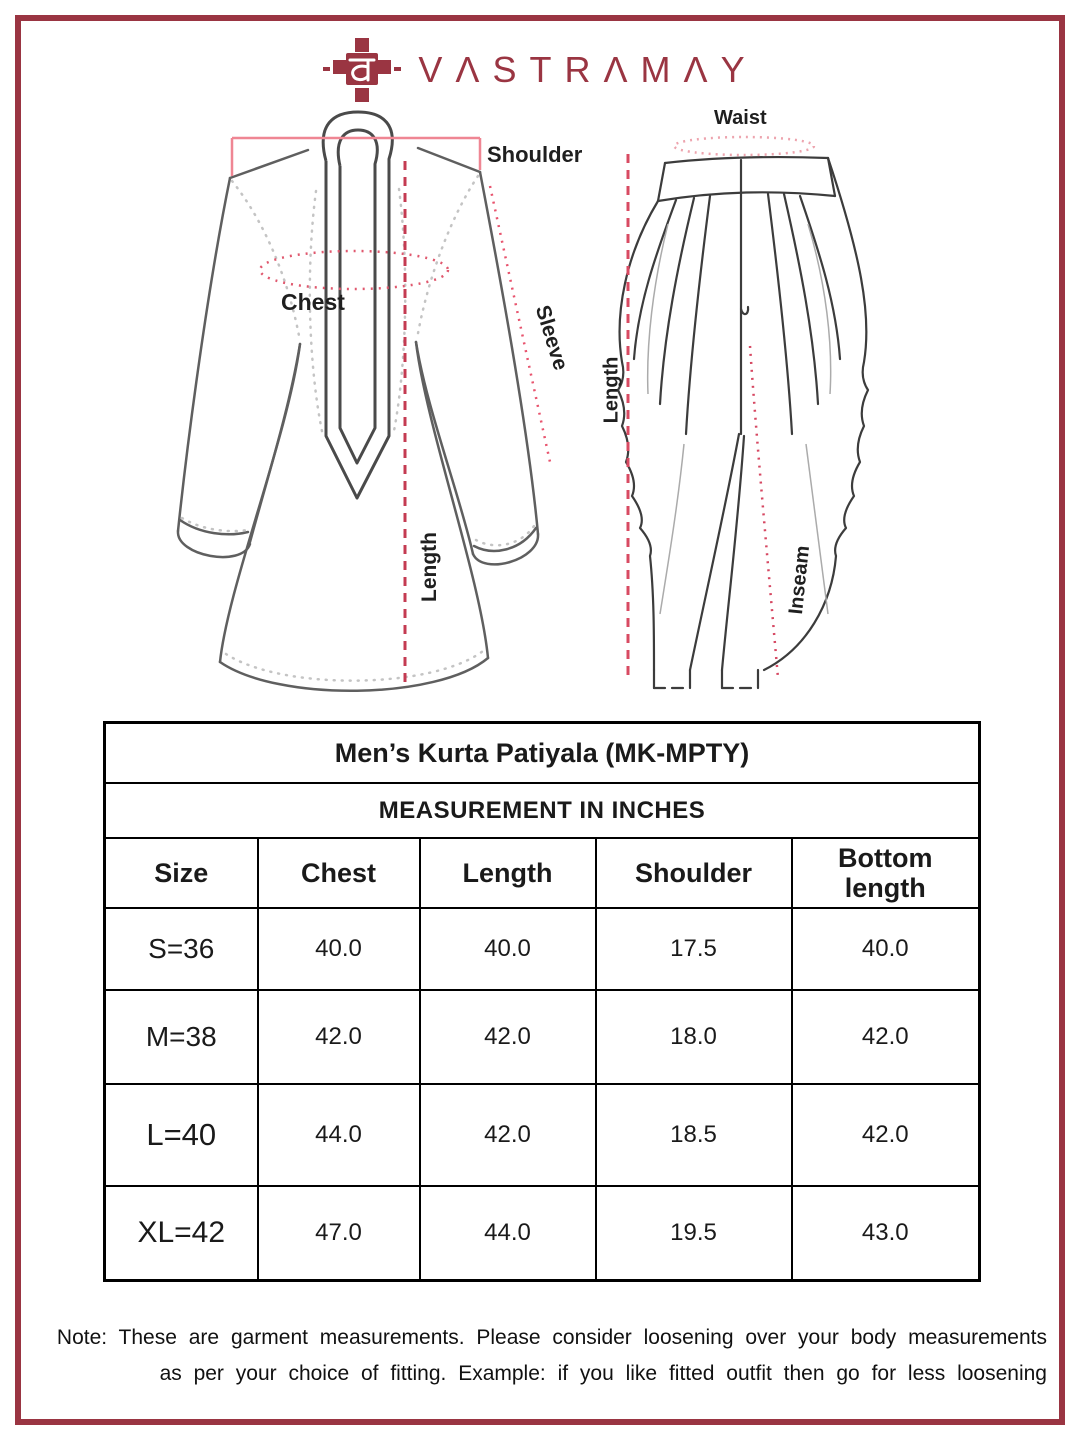  I want to click on col-header-chest: Chest, so click(338, 873).